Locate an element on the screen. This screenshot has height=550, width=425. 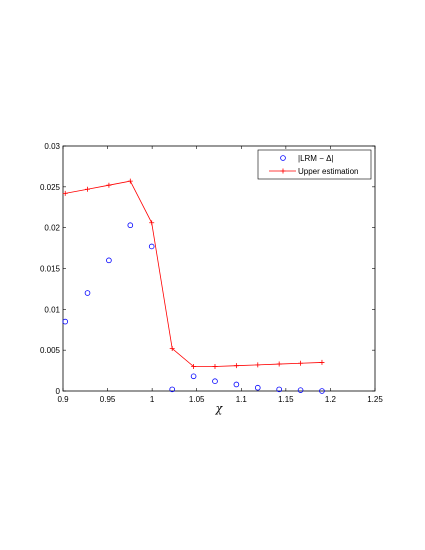
legend-marker-circle is located at coordinates (283, 158).